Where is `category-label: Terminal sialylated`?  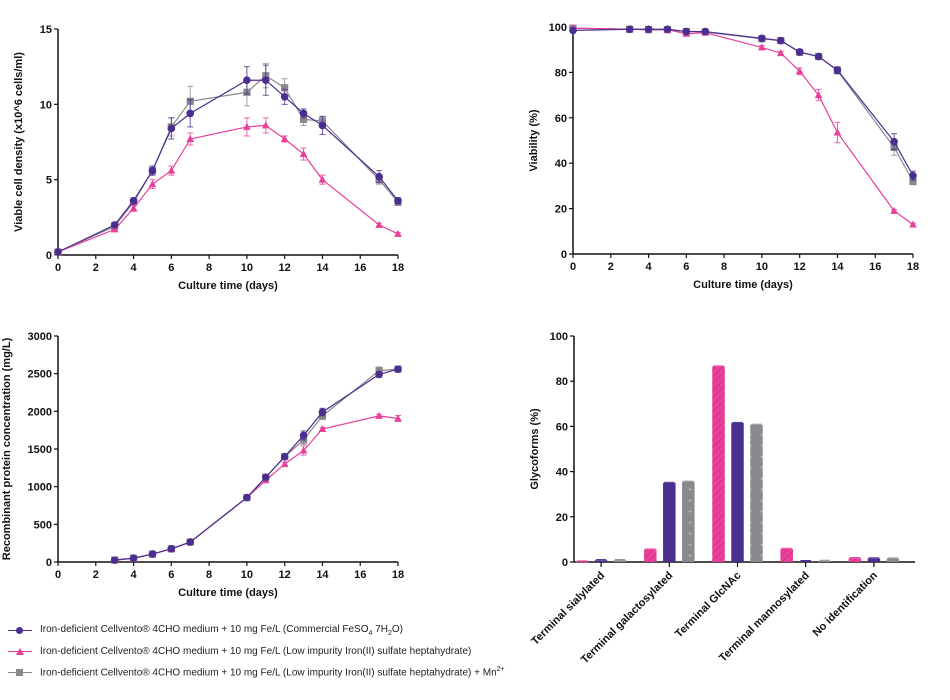 category-label: Terminal sialylated is located at coordinates (568, 609).